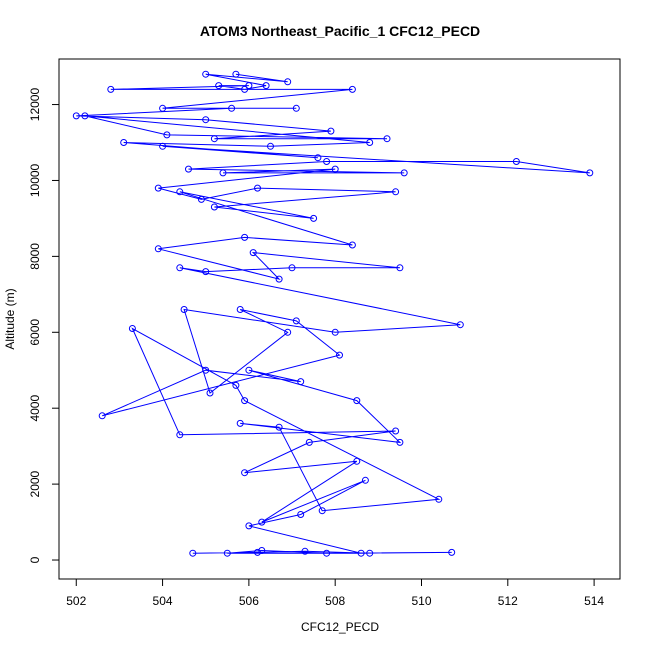 This screenshot has height=650, width=650. Describe the element at coordinates (594, 601) in the screenshot. I see `x-tick-label: 514` at that location.